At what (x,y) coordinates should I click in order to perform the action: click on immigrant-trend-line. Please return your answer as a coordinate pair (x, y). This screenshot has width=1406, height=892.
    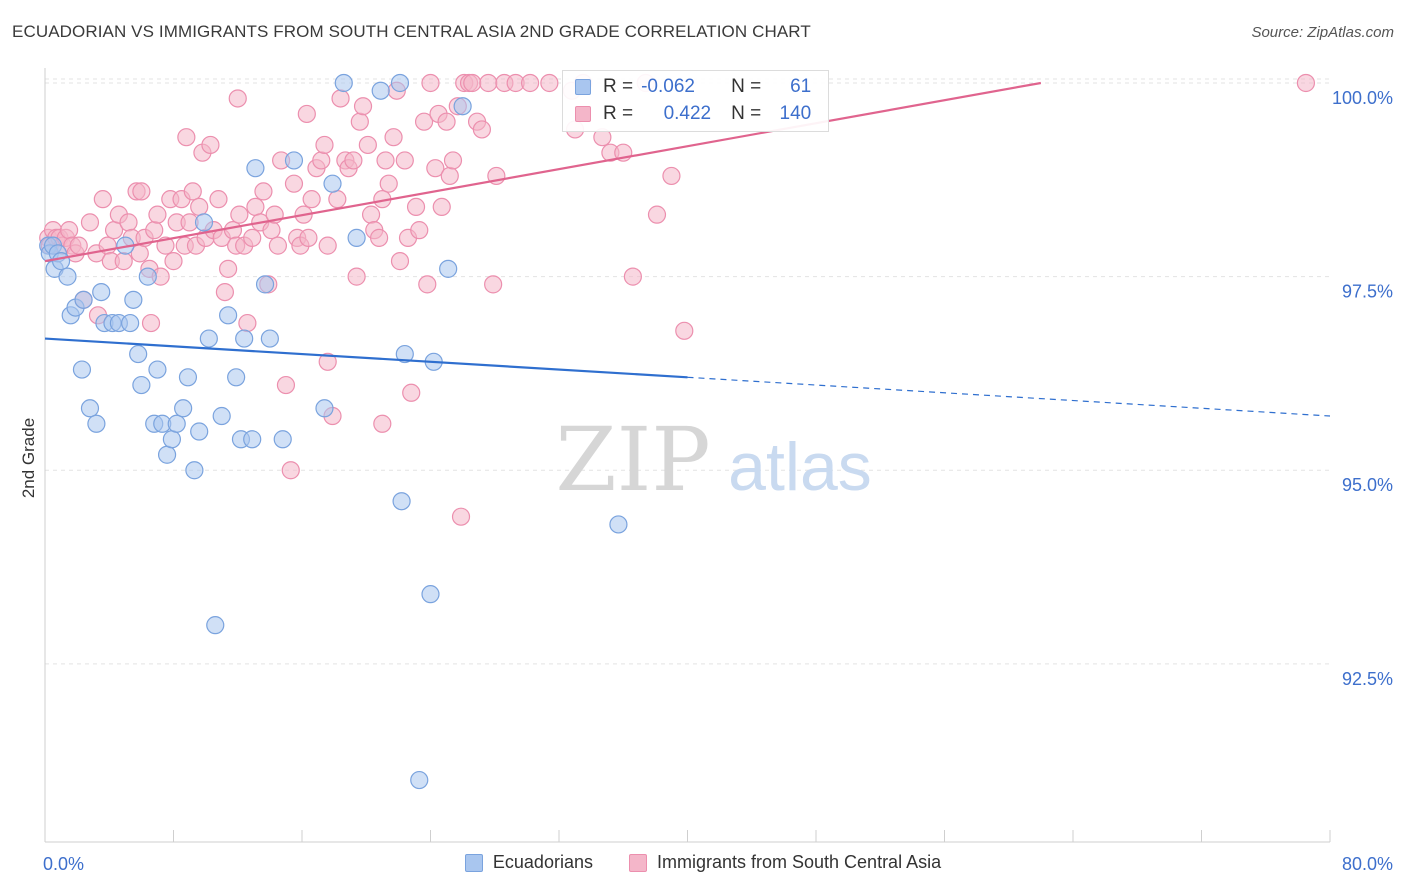
    Looking at the image, I should click on (543, 172).